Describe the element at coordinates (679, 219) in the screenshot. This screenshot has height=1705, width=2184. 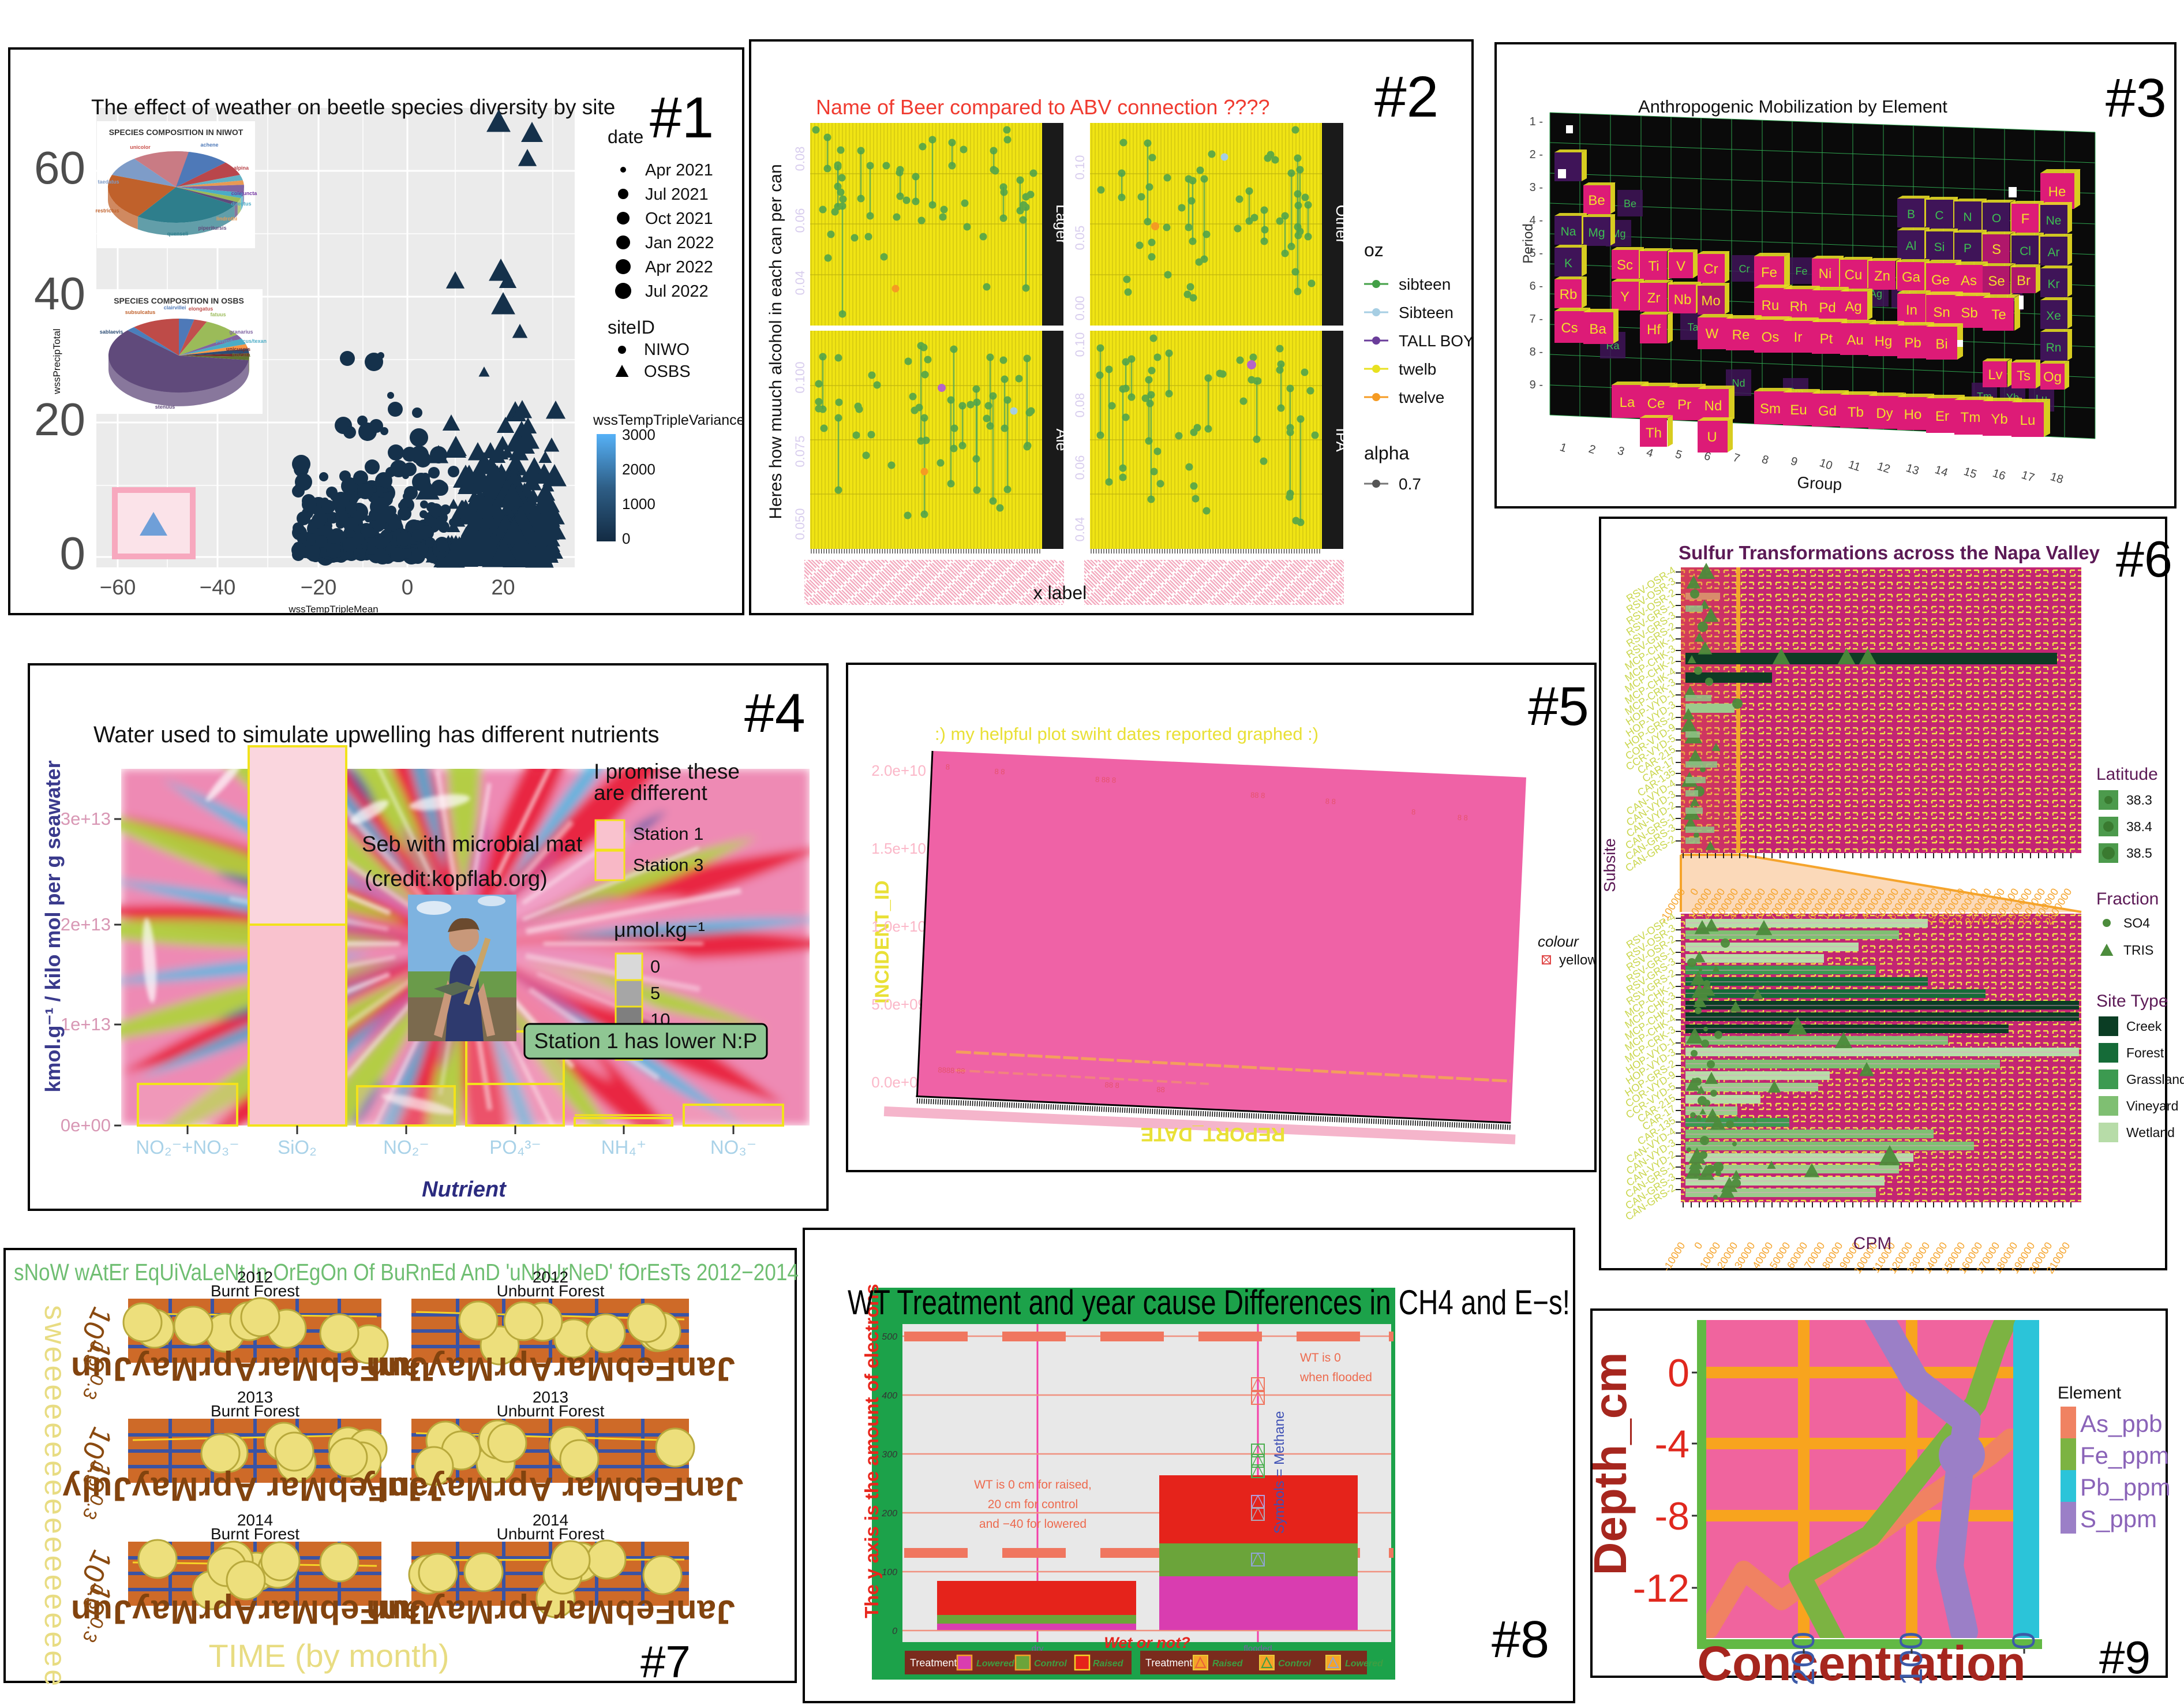
I see `svg-text: Oct 2021` at that location.